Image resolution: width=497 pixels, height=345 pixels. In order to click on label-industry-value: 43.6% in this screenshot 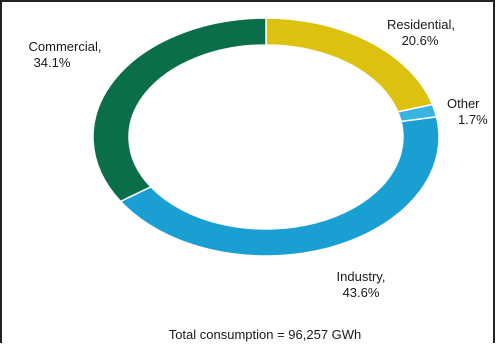, I will do `click(361, 292)`.